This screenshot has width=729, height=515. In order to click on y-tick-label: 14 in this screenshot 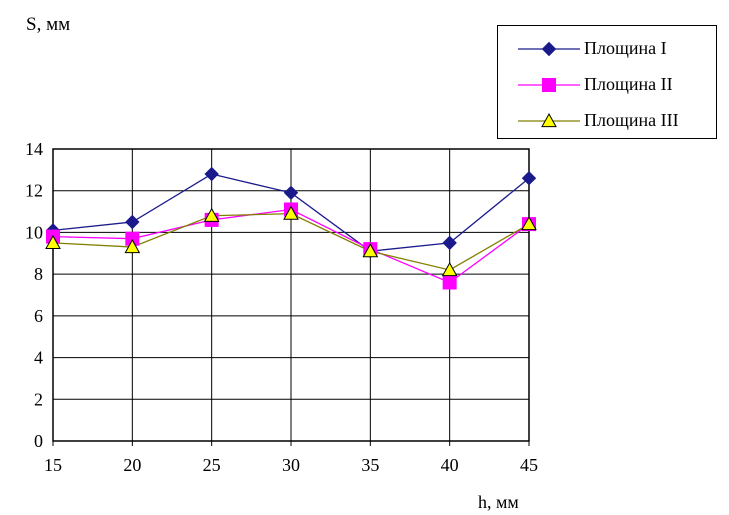, I will do `click(34, 149)`.